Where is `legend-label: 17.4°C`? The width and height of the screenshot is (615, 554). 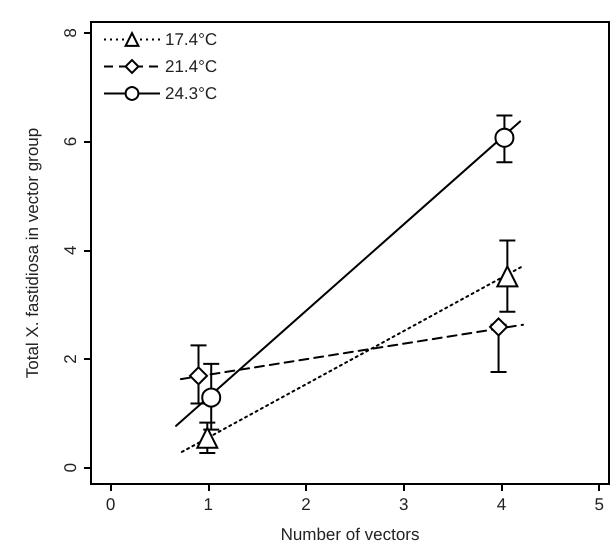 legend-label: 17.4°C is located at coordinates (191, 39).